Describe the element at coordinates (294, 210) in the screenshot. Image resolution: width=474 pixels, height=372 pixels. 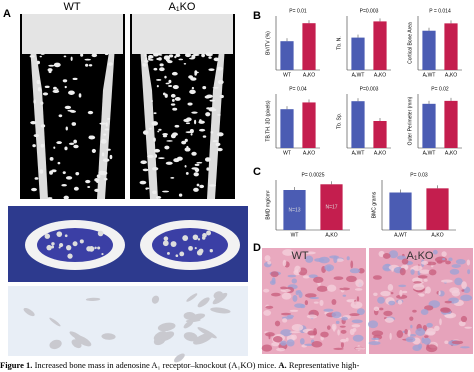
I see `bar-label: N=13` at that location.